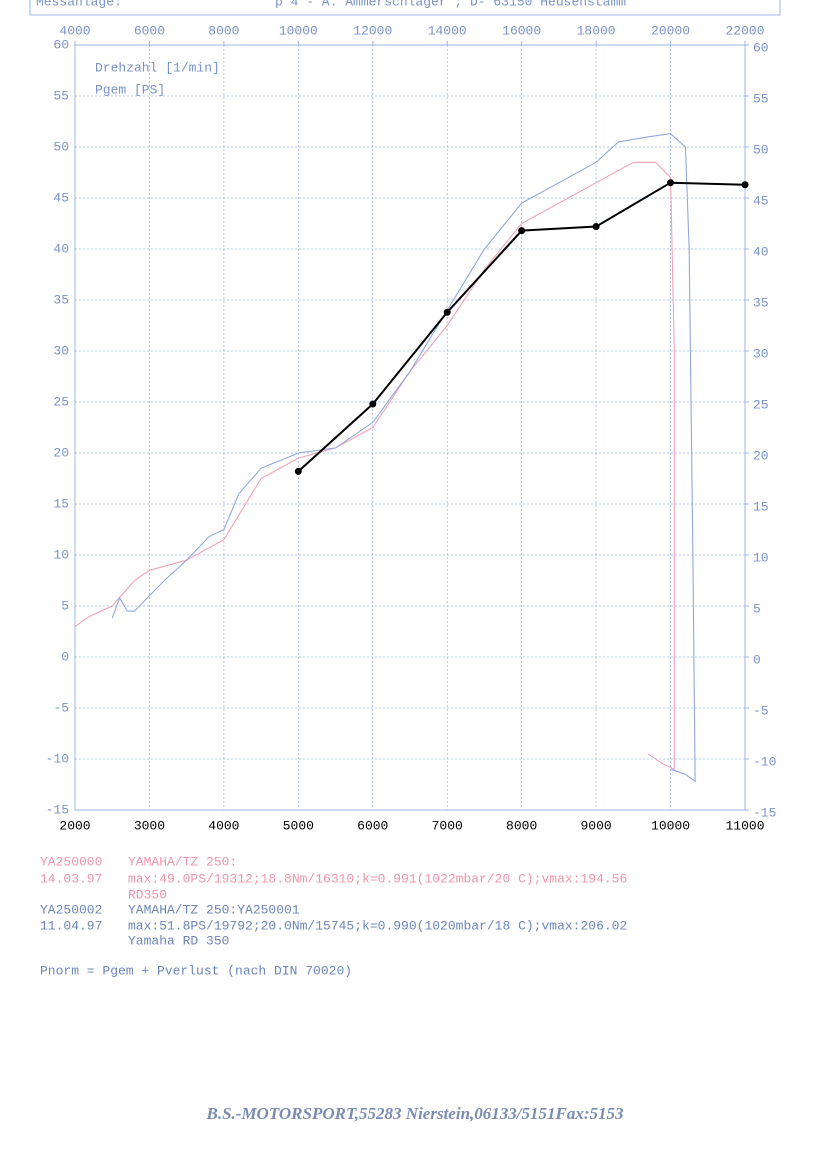  Describe the element at coordinates (182, 861) in the screenshot. I see `record-vehicle: YAMAHA/TZ 250:` at that location.